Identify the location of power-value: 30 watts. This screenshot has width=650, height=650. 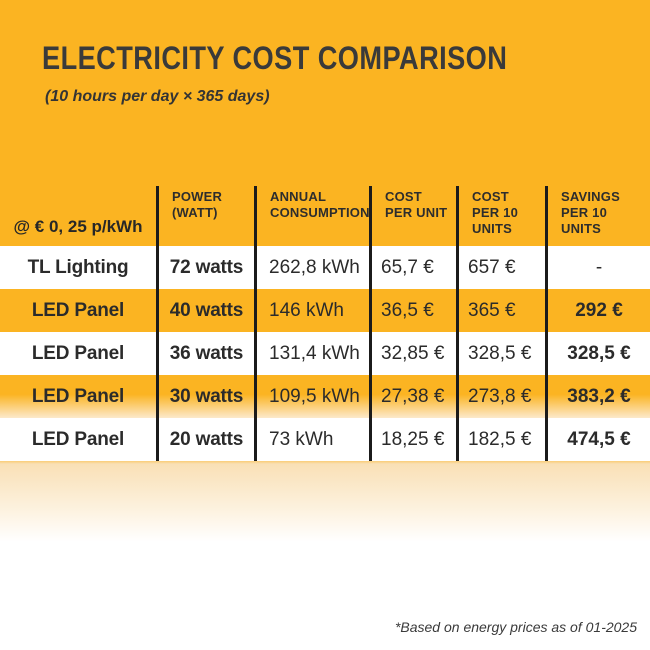
(205, 396).